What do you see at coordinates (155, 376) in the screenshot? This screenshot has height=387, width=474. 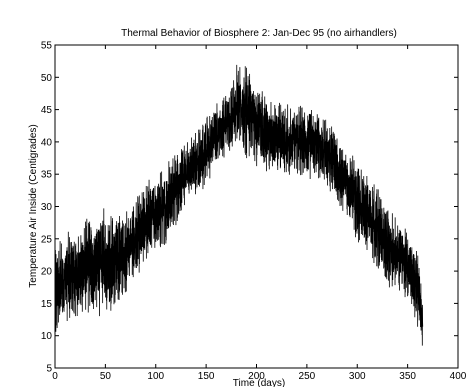 I see `x-tick-label: 100` at bounding box center [155, 376].